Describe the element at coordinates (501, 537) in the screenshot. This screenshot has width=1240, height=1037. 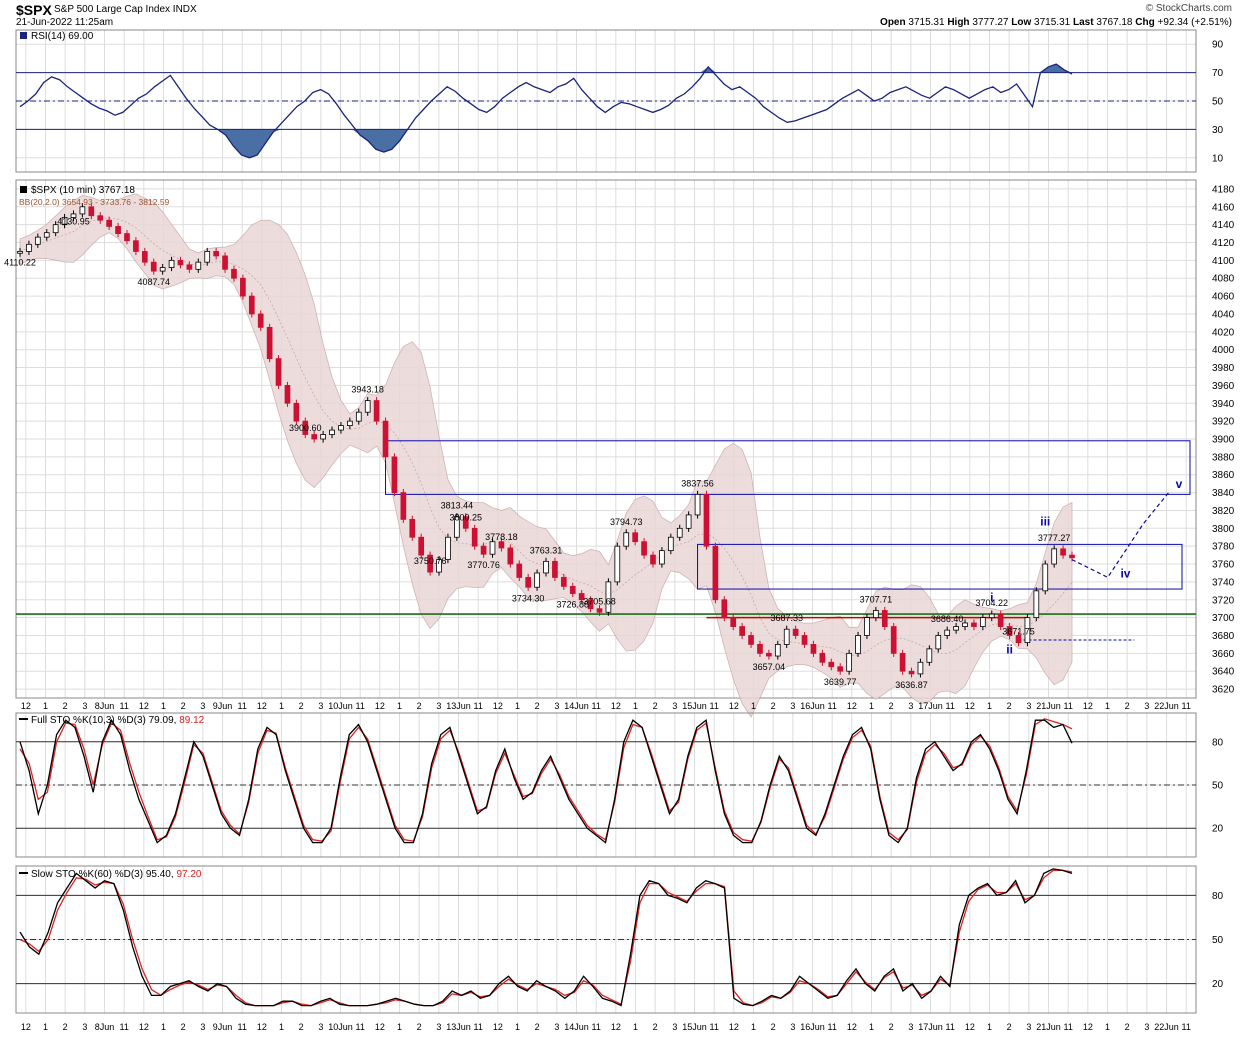
I see `price-annotation: 3778.18` at that location.